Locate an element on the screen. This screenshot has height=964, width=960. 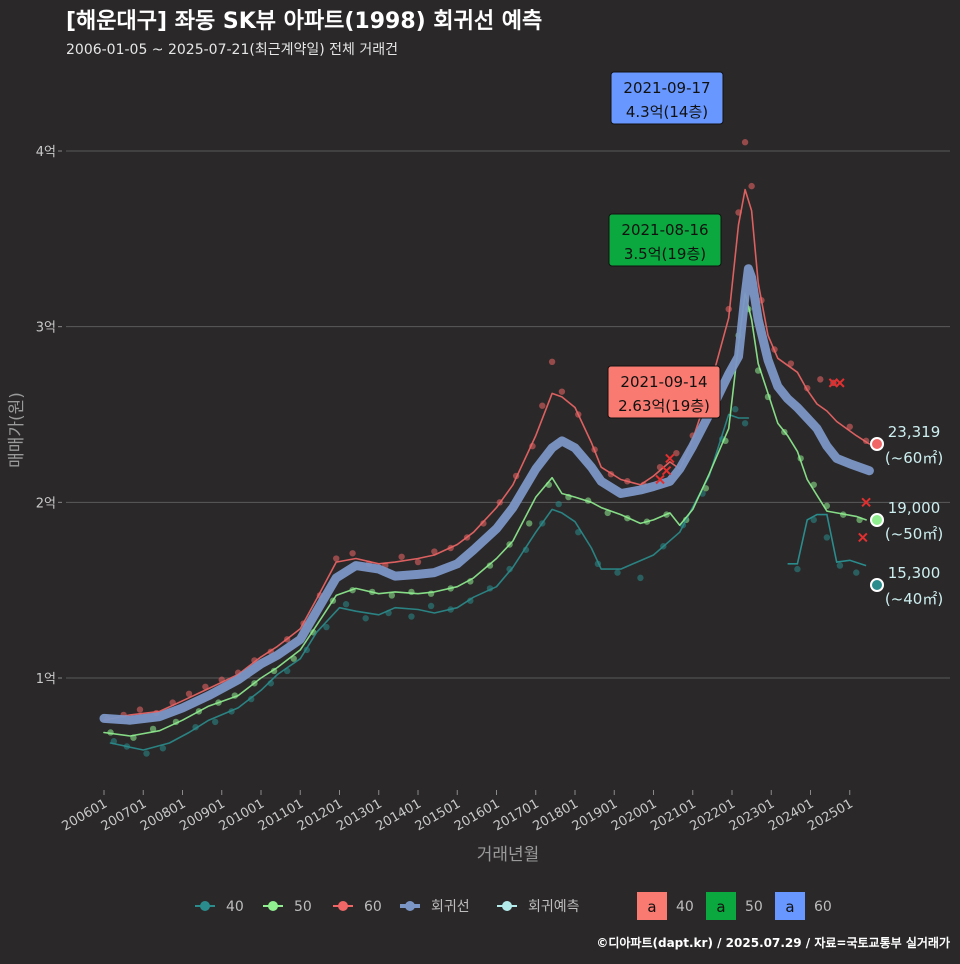
legend-box-40: a 40 is located at coordinates (665, 906).